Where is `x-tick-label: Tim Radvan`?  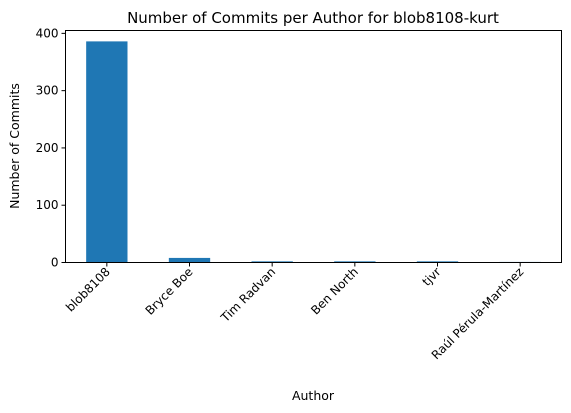 x-tick-label: Tim Radvan is located at coordinates (248, 295).